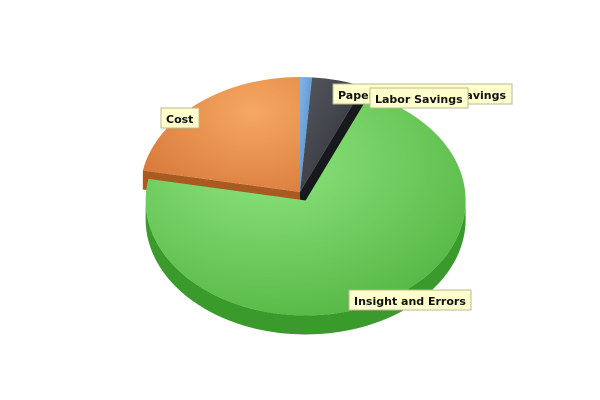 This screenshot has width=600, height=400. I want to click on slice-label-labor-savings: Labor Savings, so click(419, 99).